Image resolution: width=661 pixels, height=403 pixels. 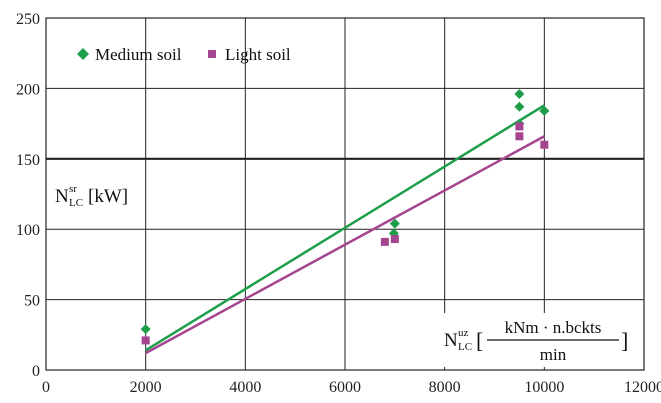 I want to click on y-tick-label: 250, so click(x=28, y=19).